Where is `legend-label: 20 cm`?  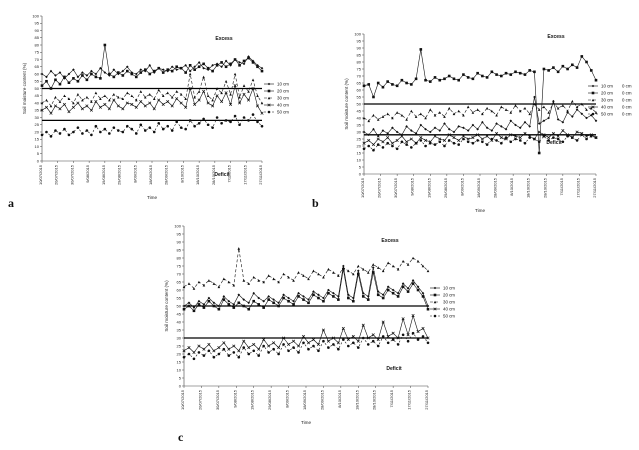 legend-label: 20 cm is located at coordinates (283, 91).